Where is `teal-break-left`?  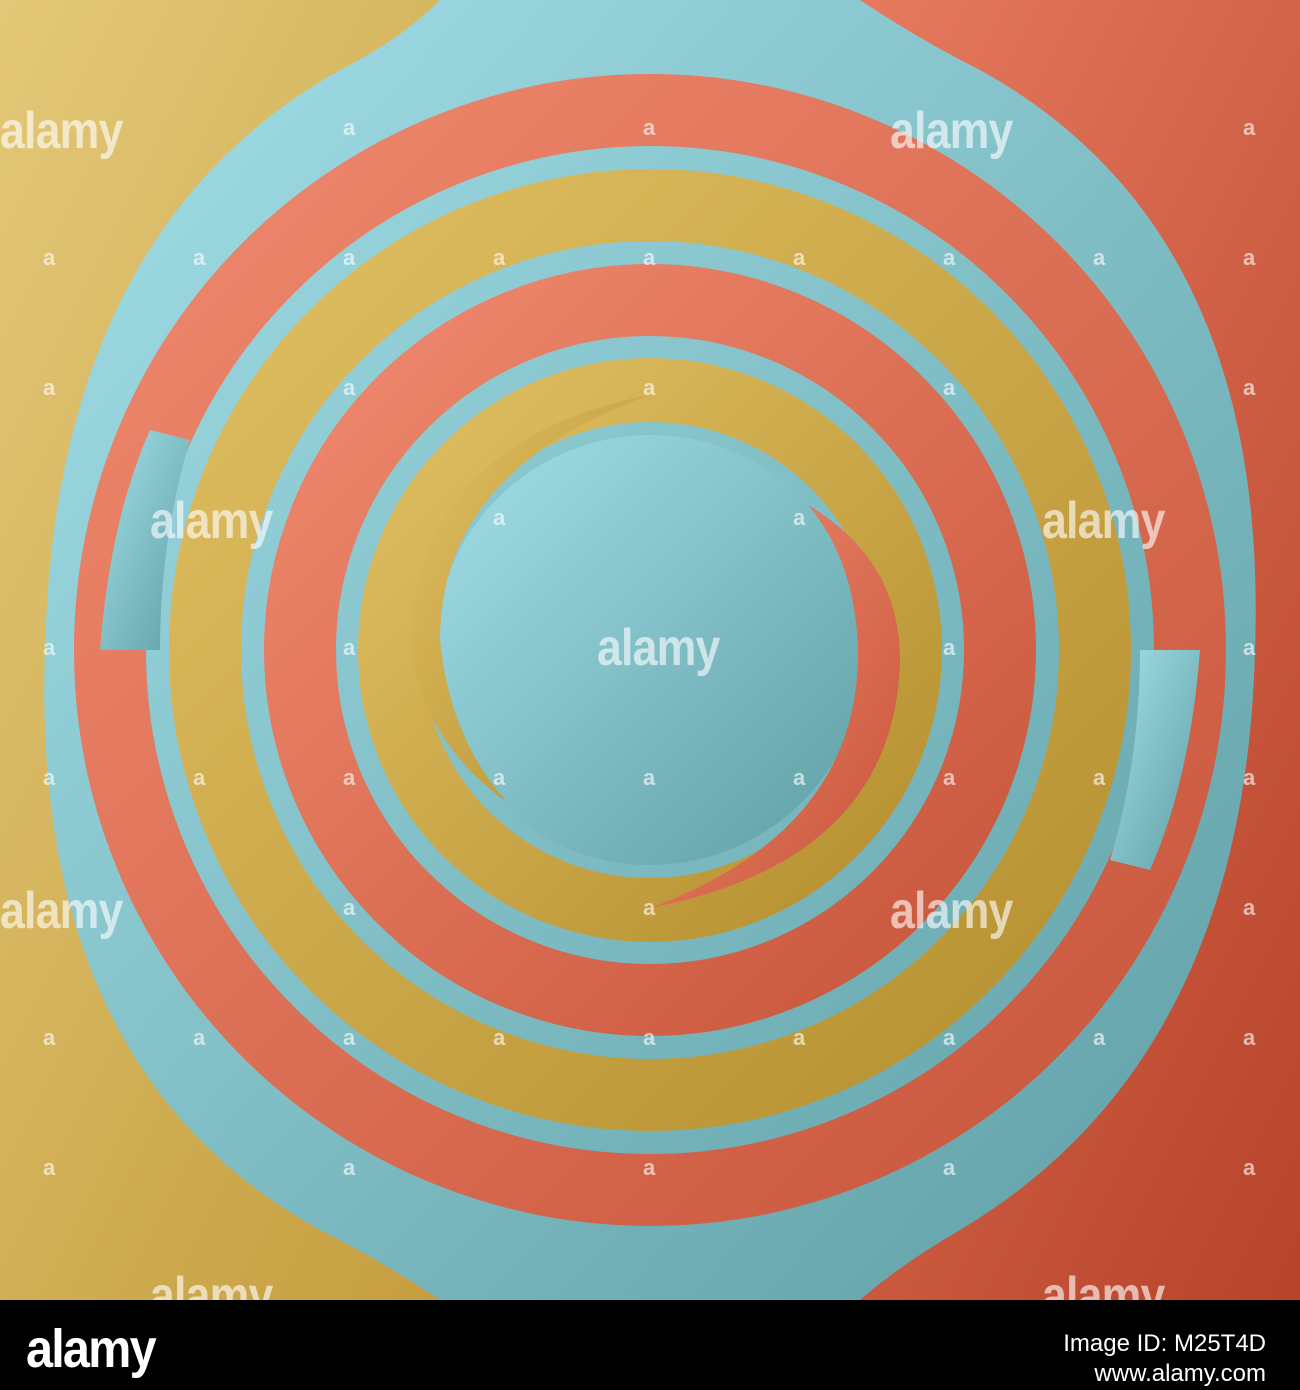
teal-break-left is located at coordinates (145, 540).